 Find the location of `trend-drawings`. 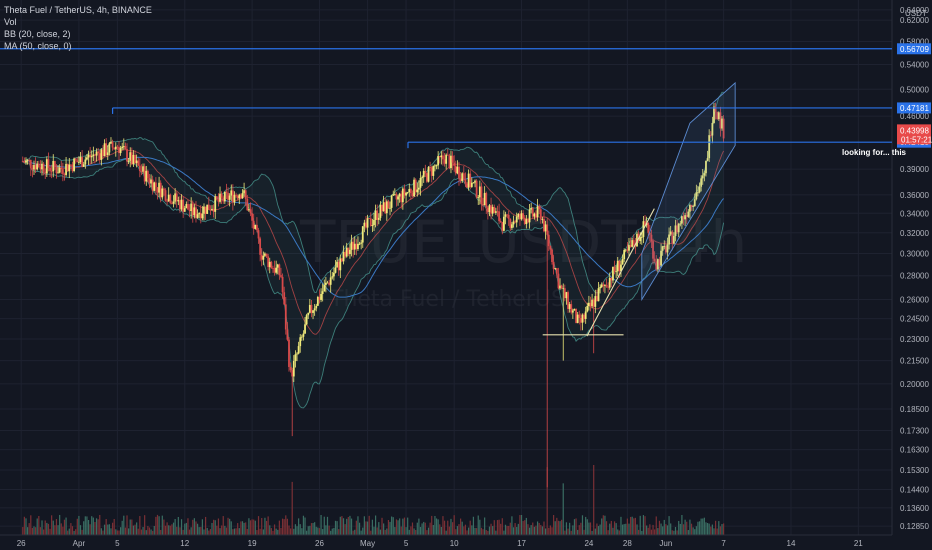

trend-drawings is located at coordinates (639, 209).